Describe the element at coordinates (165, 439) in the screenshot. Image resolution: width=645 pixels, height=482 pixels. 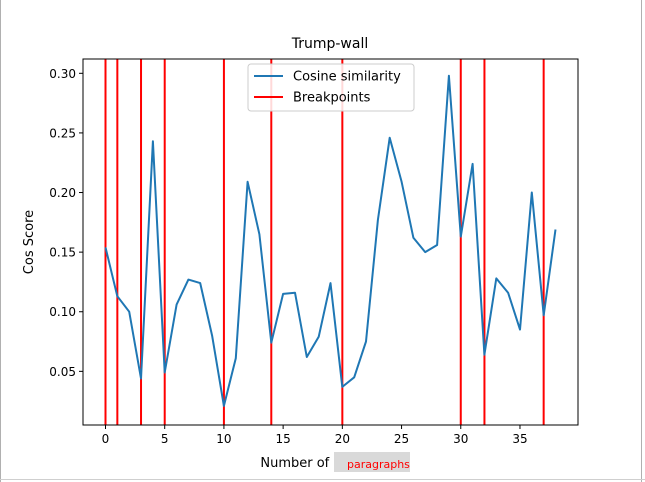
I see `x-tick-label: 5` at that location.